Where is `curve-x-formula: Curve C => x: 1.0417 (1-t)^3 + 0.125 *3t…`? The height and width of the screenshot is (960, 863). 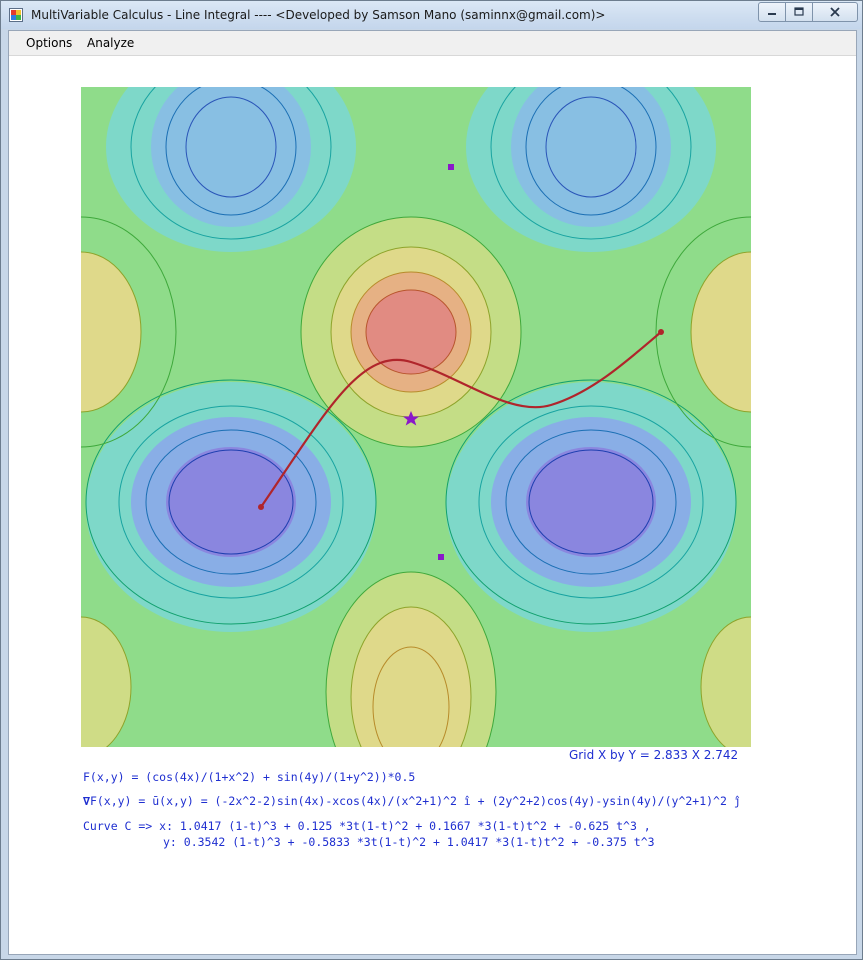 curve-x-formula: Curve C => x: 1.0417 (1-t)^3 + 0.125 *3t… is located at coordinates (367, 826).